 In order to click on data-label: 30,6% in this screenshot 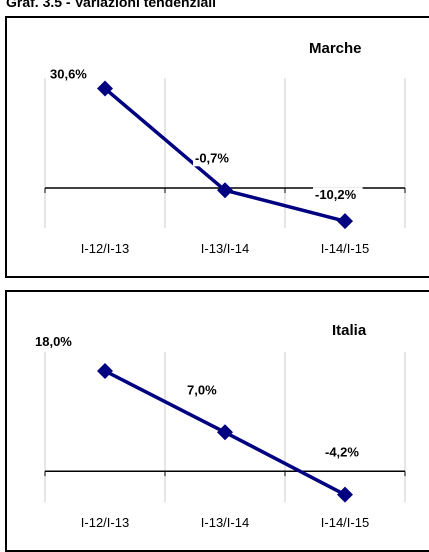, I will do `click(68, 74)`.